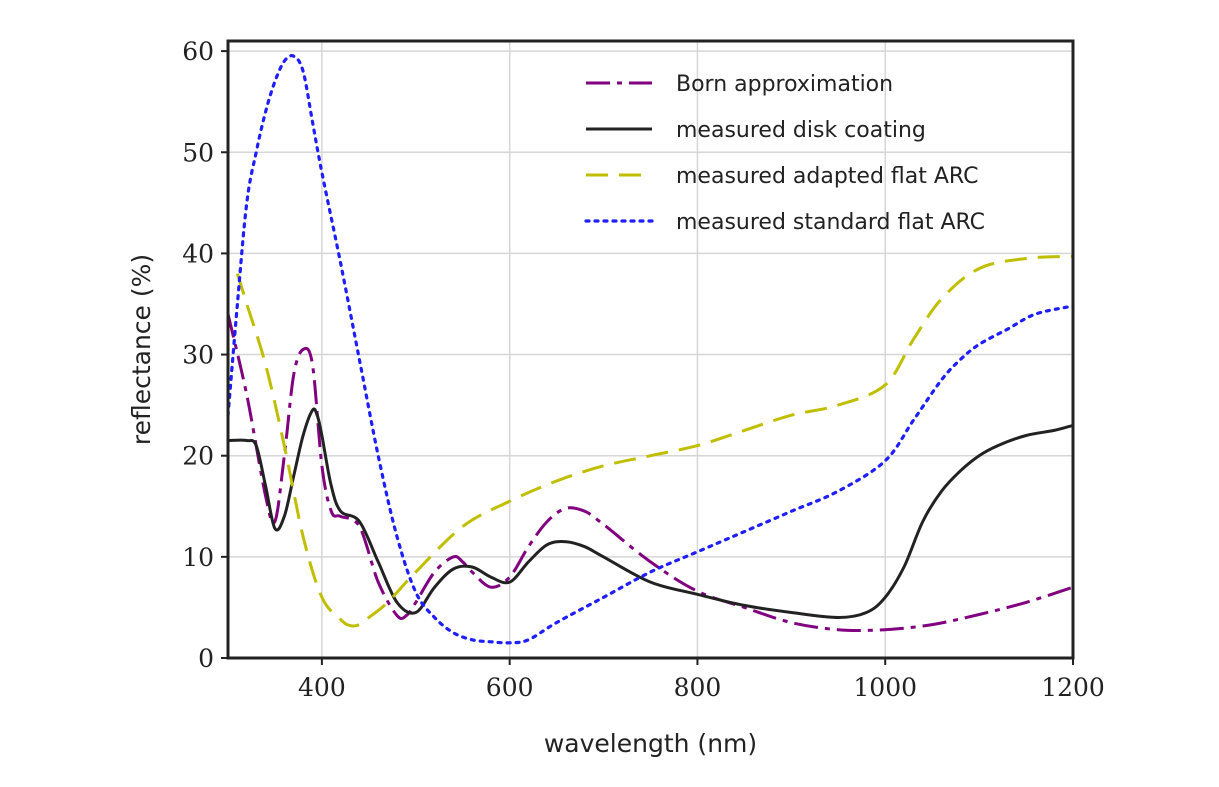  Describe the element at coordinates (198, 51) in the screenshot. I see `y-tick-label: 60` at that location.